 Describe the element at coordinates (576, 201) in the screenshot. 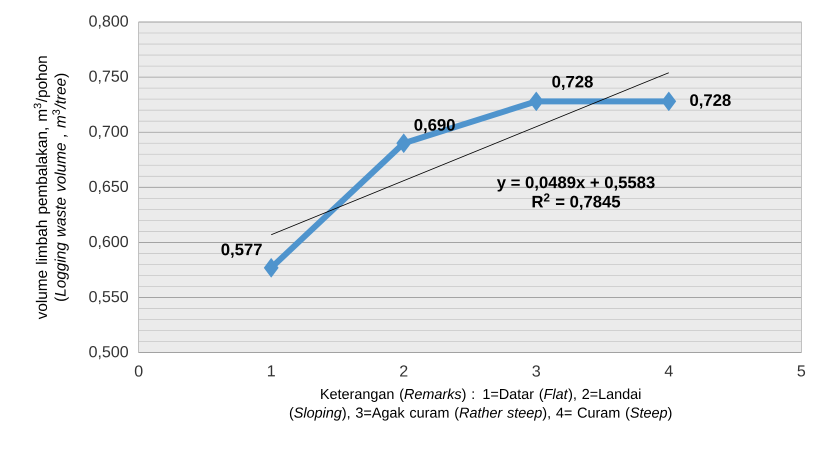

I see `annotation: R$^{2}$ = 0,7845` at that location.